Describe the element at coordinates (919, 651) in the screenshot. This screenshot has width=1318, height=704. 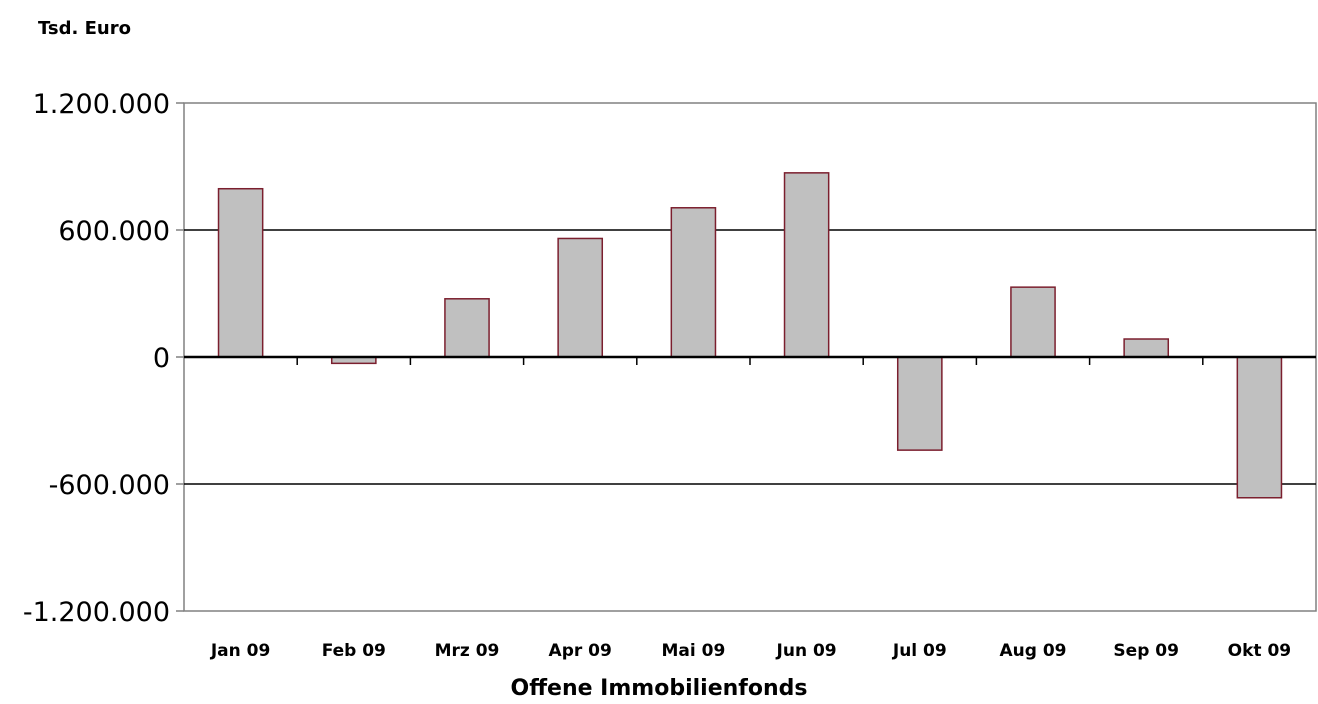
I see `x-tick-label: Jul 09` at that location.